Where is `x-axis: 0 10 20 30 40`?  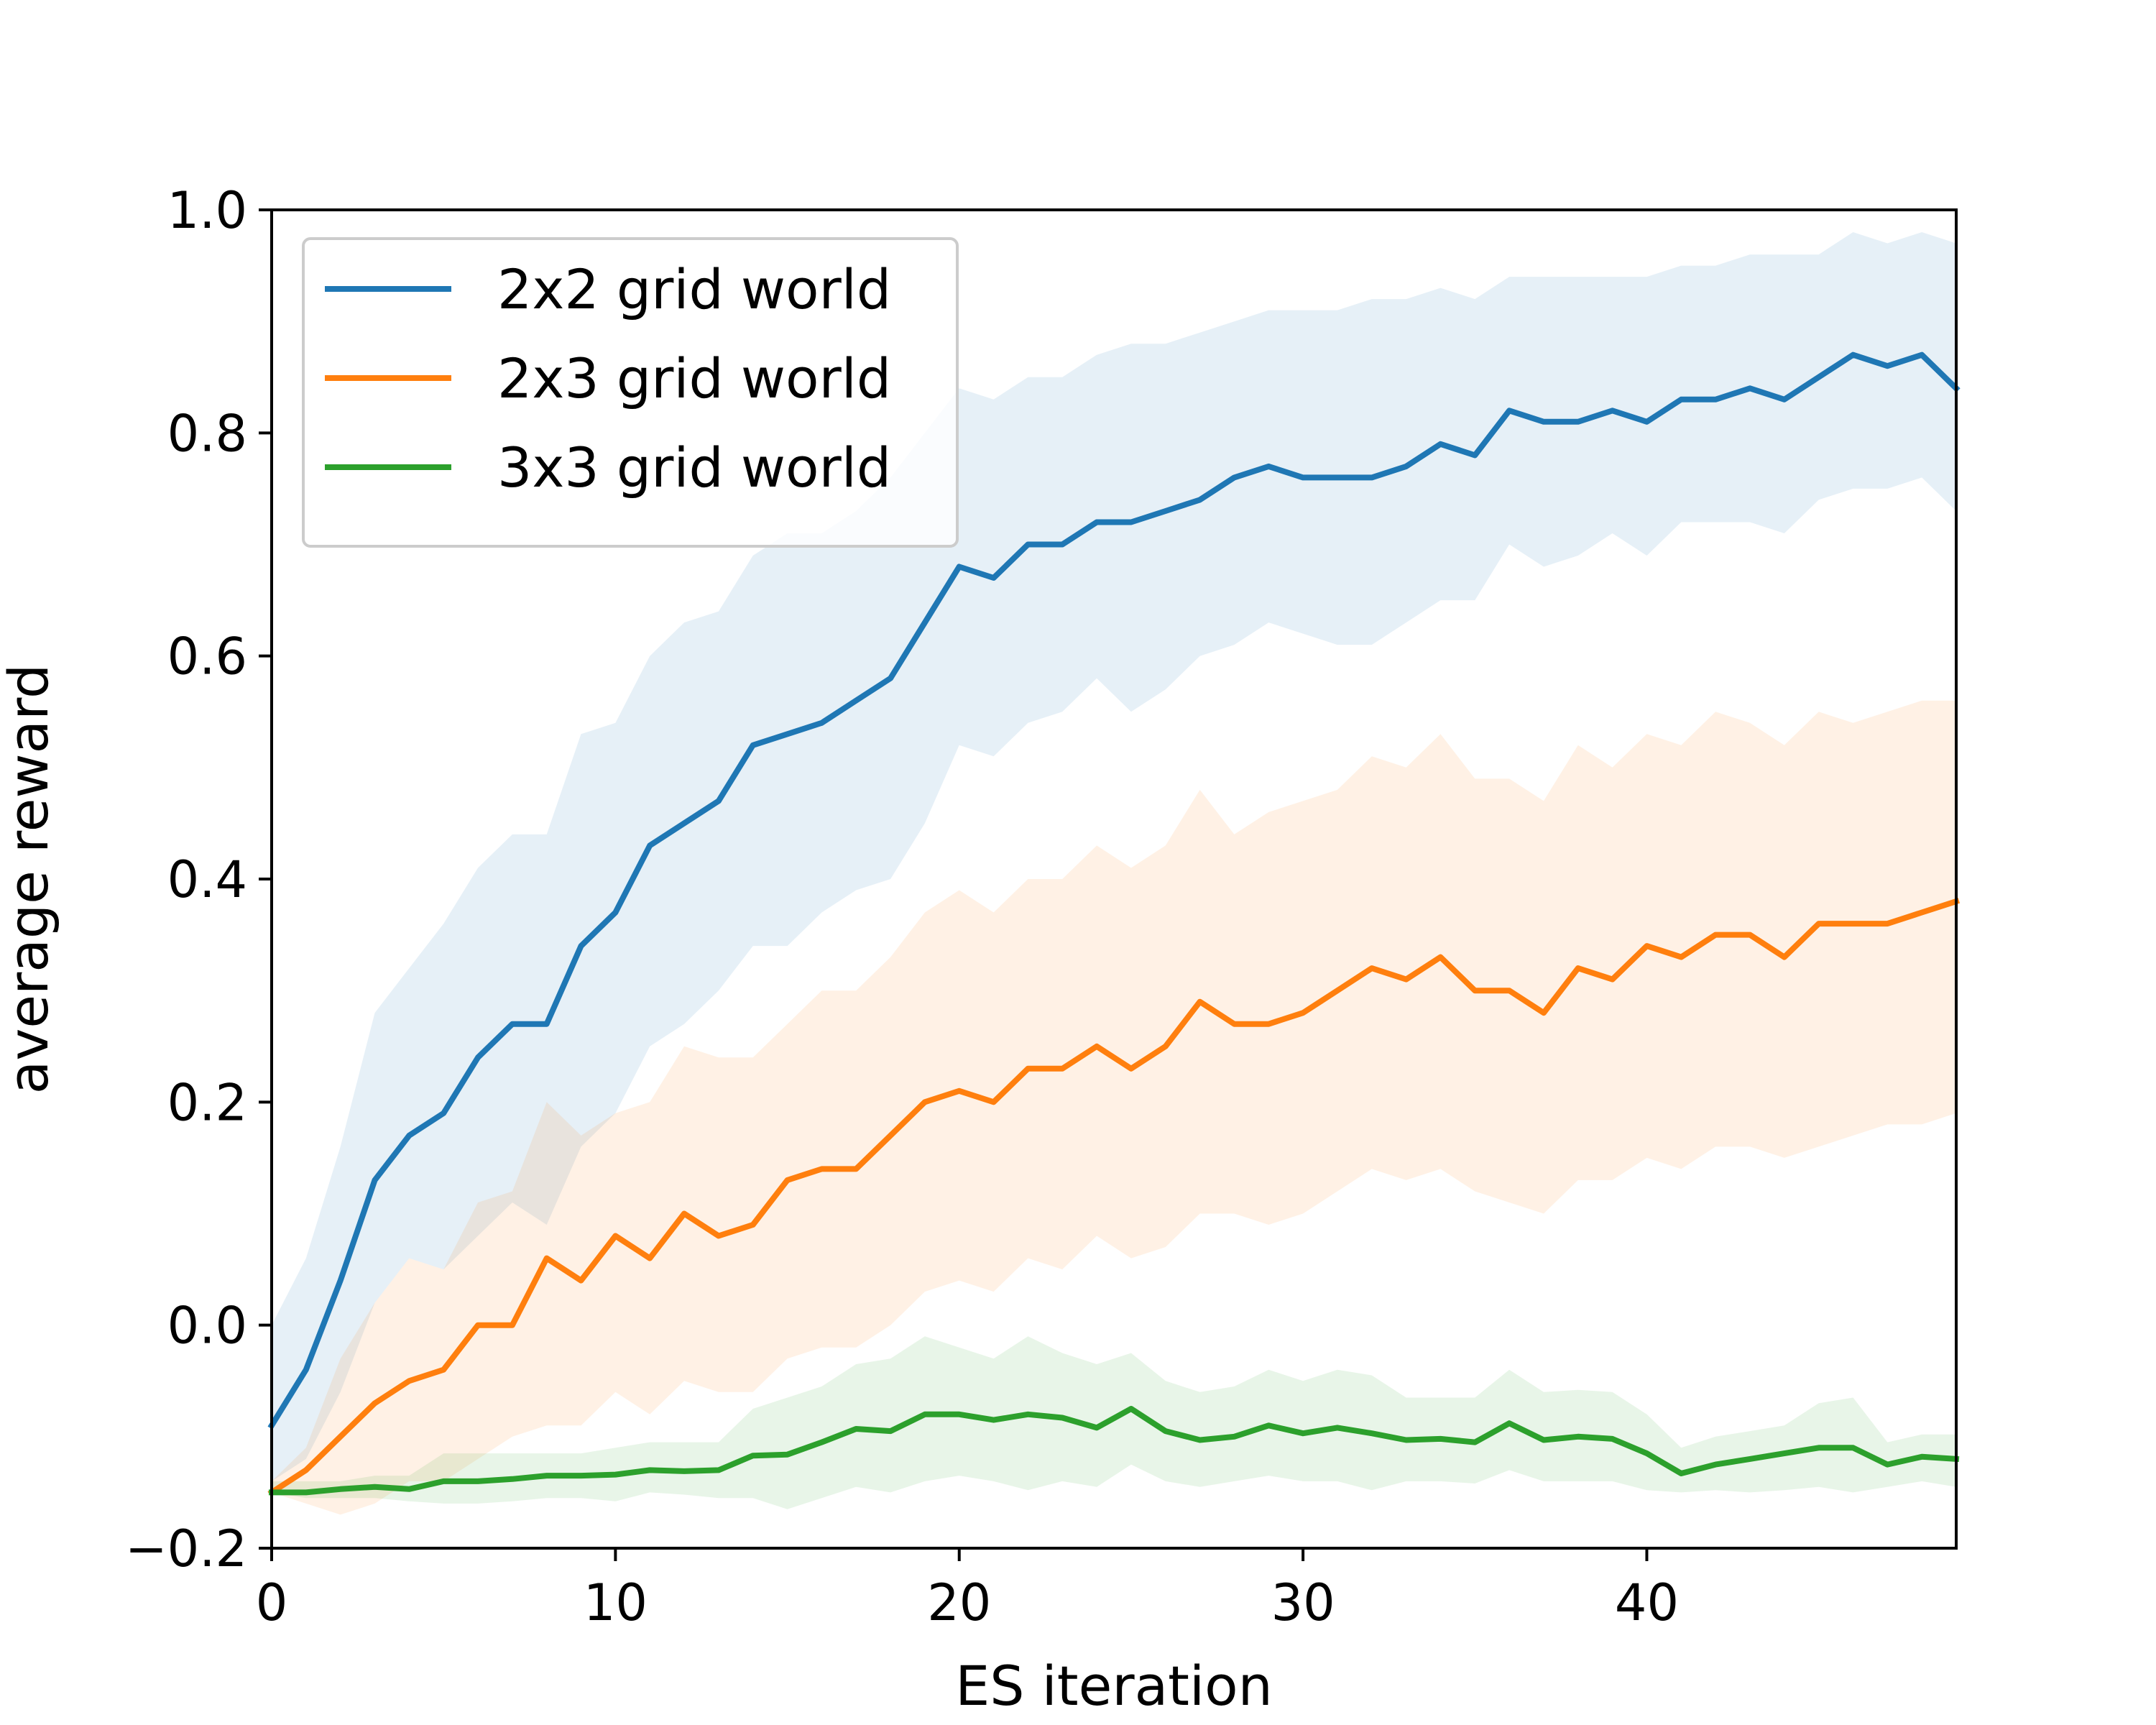 x-axis: 0 10 20 30 40 is located at coordinates (967, 1590).